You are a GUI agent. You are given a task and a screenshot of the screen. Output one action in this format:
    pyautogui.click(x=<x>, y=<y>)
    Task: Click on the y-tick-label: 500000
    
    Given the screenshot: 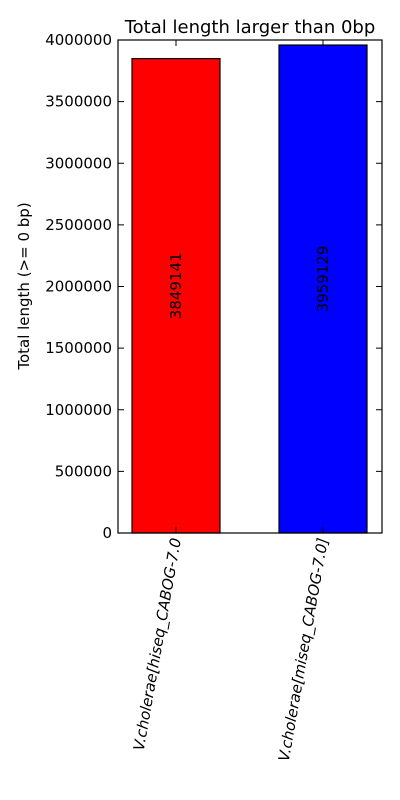 What is the action you would take?
    pyautogui.click(x=83, y=471)
    